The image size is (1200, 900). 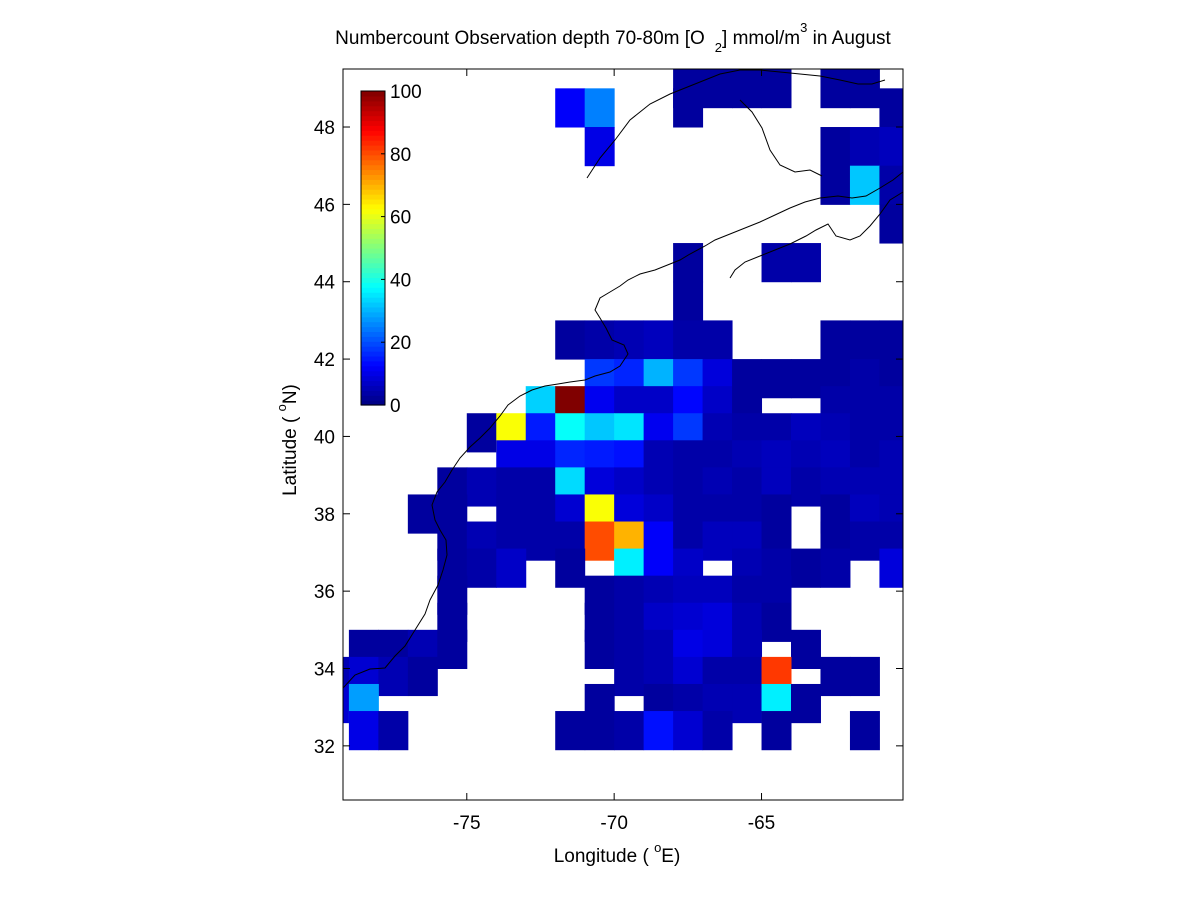 I want to click on y-tick-label: 32, so click(x=324, y=747).